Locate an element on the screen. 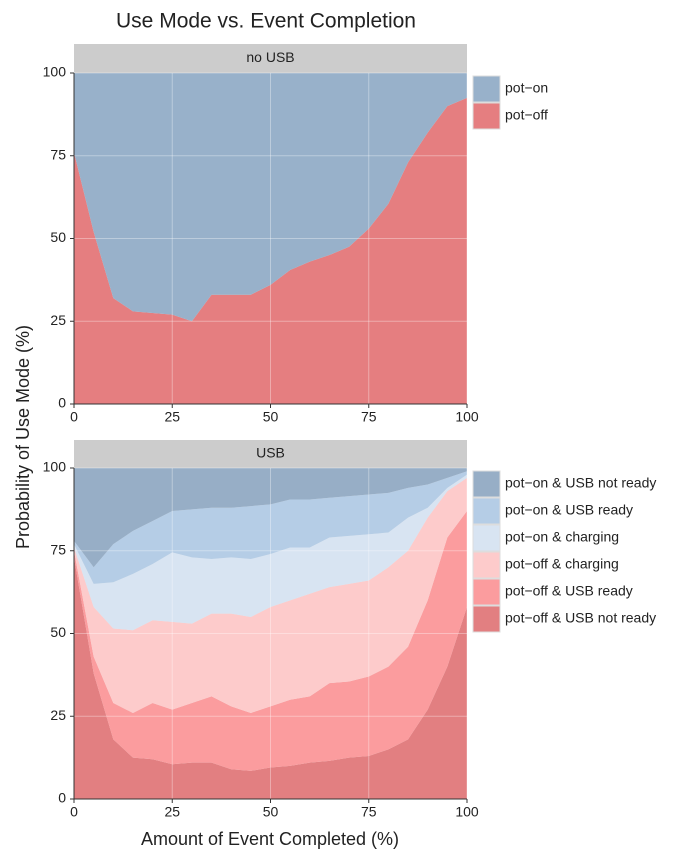  x-axis-title: Amount of Event Completed (%) is located at coordinates (270, 839).